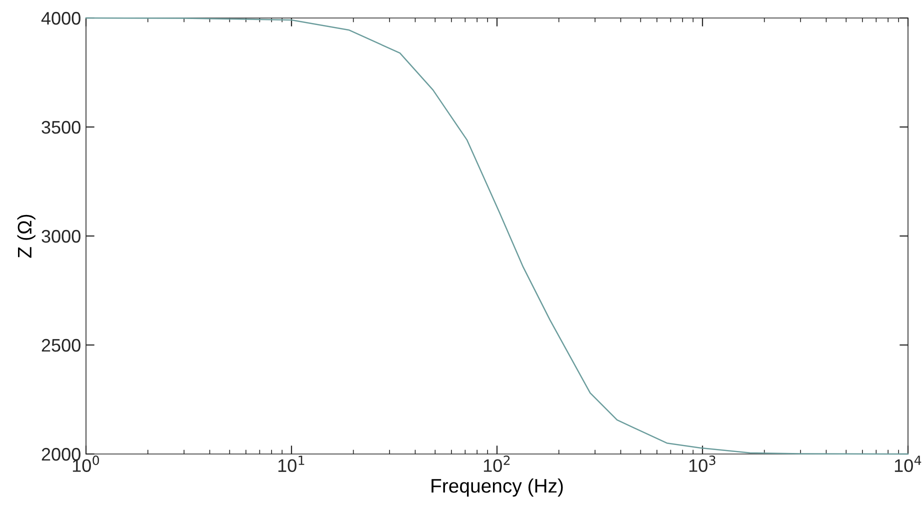 The image size is (923, 525). Describe the element at coordinates (497, 464) in the screenshot. I see `x-tick-label: 10$^{2}$` at that location.